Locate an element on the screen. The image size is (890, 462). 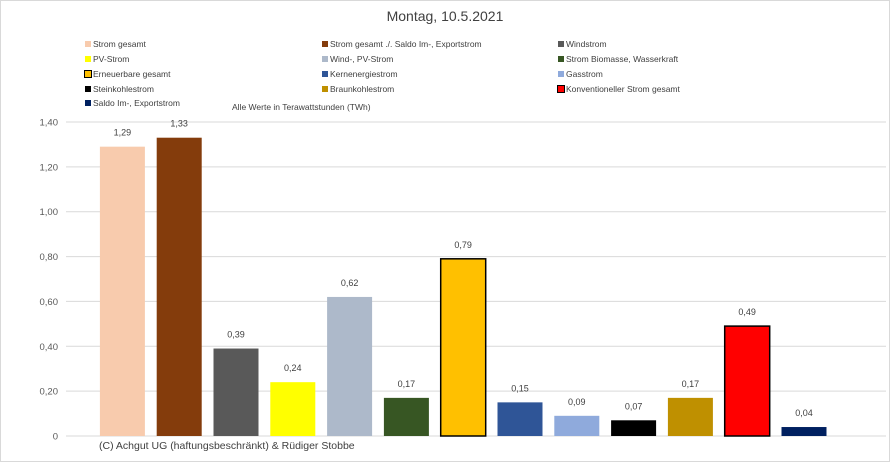
y-tick-label: 1,40 is located at coordinates (49, 123).